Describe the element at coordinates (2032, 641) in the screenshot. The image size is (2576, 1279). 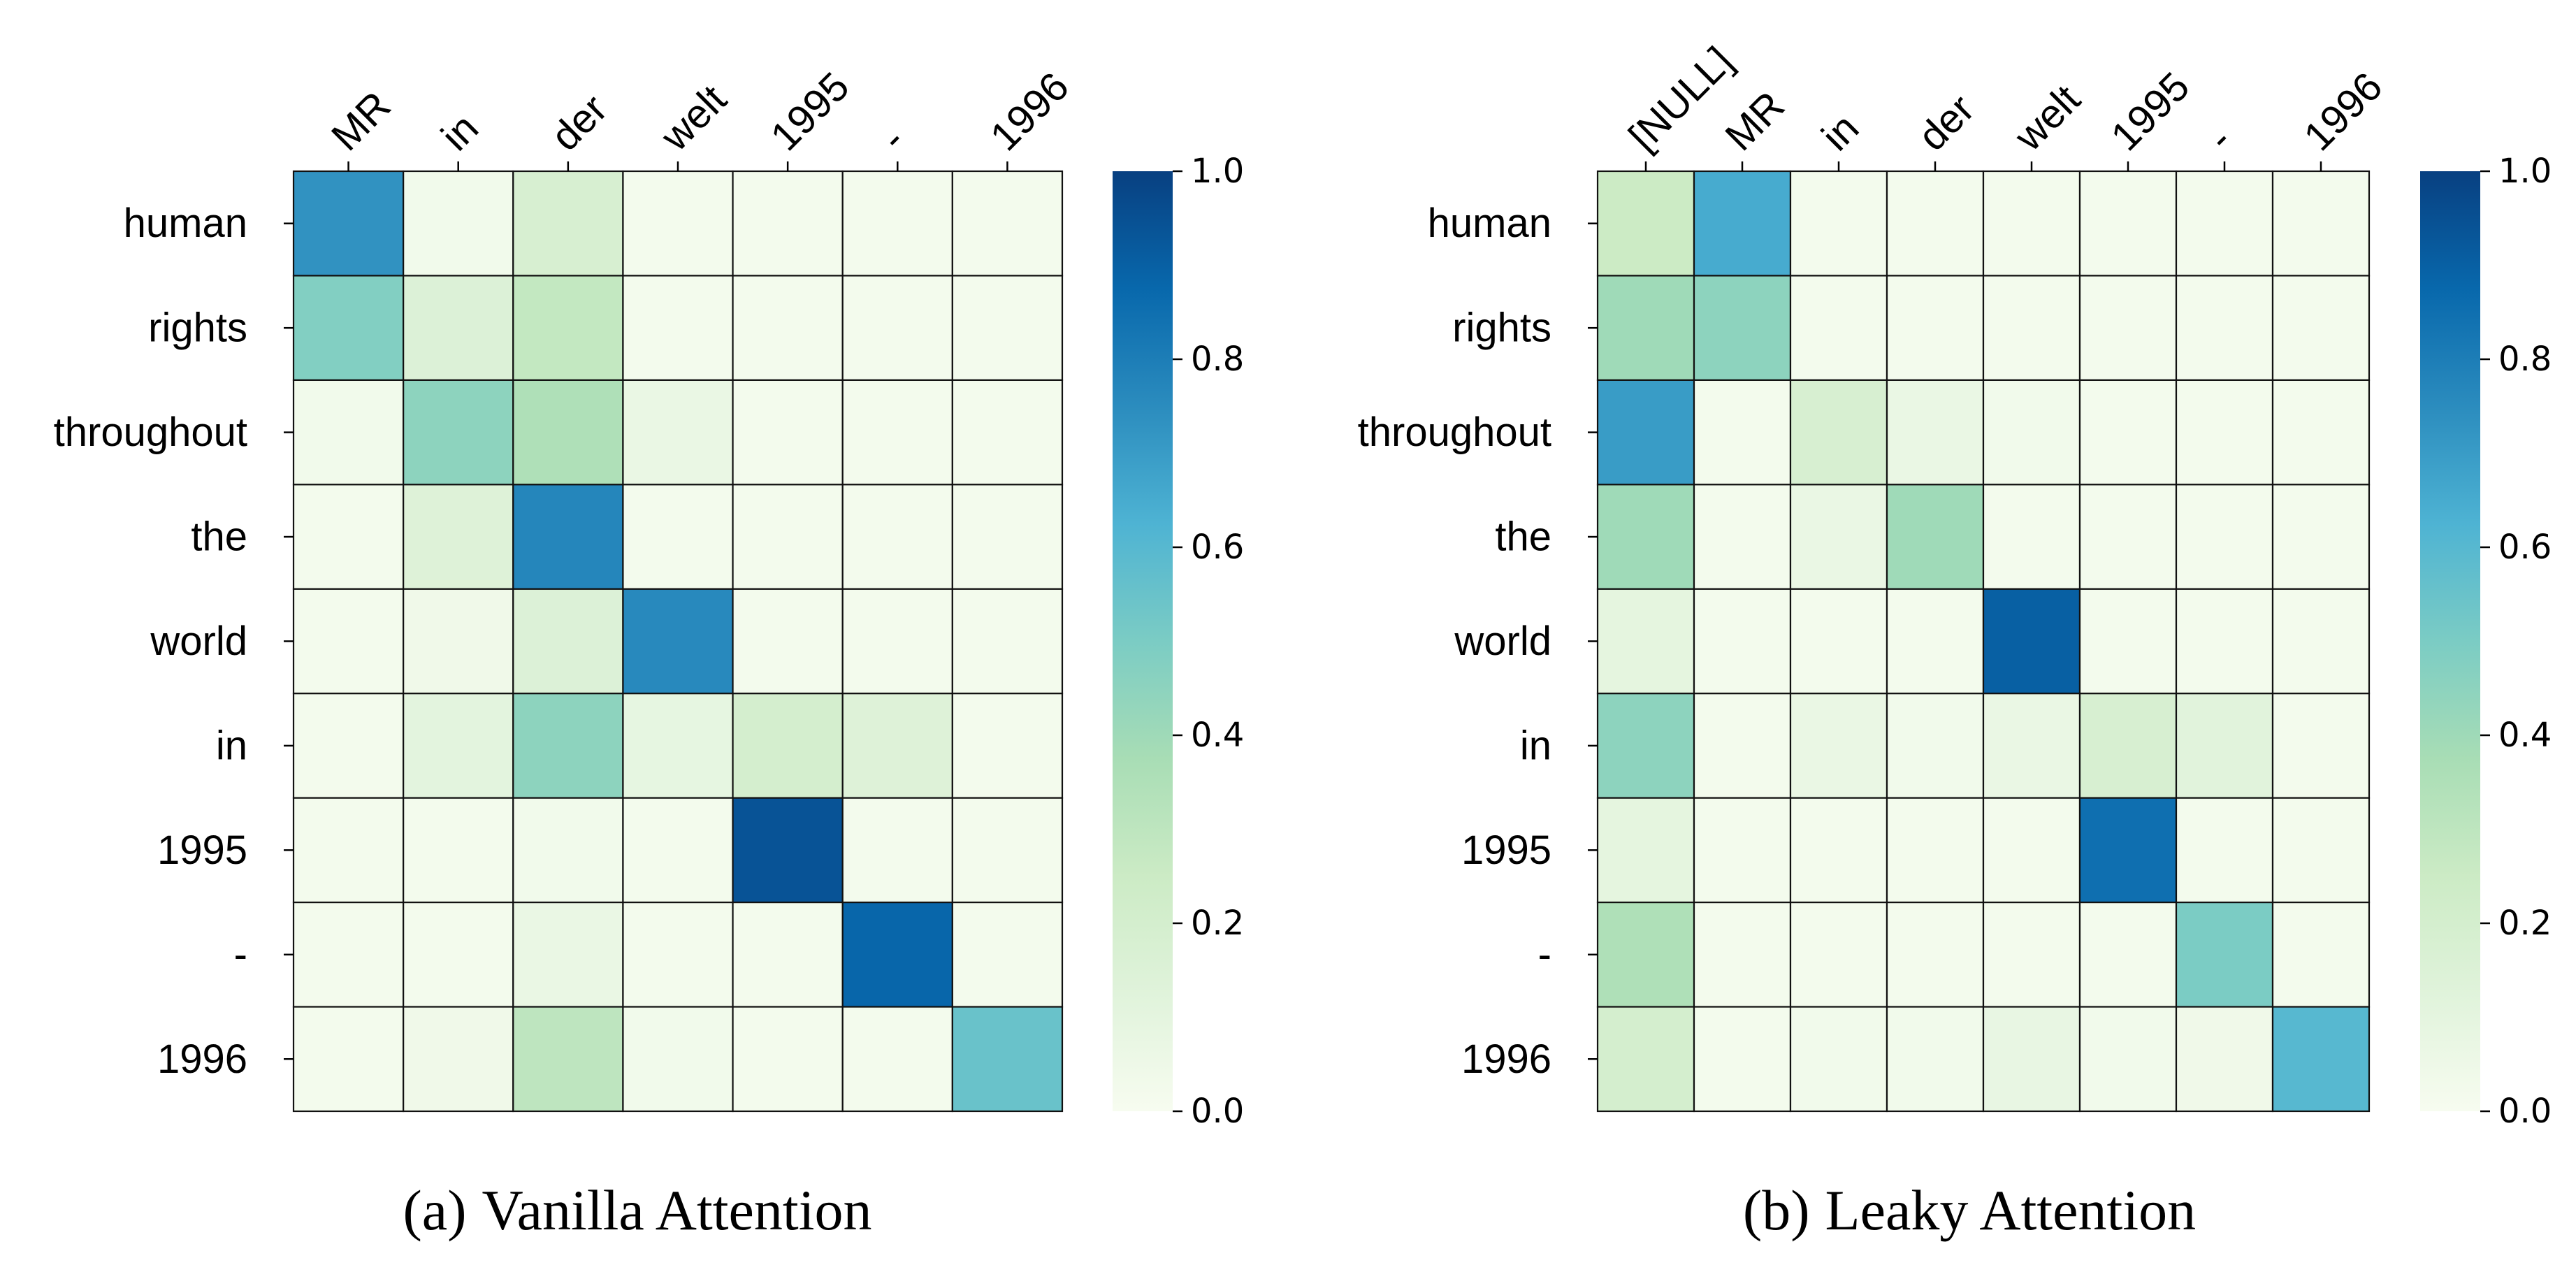
I see `b-cell-r4-c4` at that location.